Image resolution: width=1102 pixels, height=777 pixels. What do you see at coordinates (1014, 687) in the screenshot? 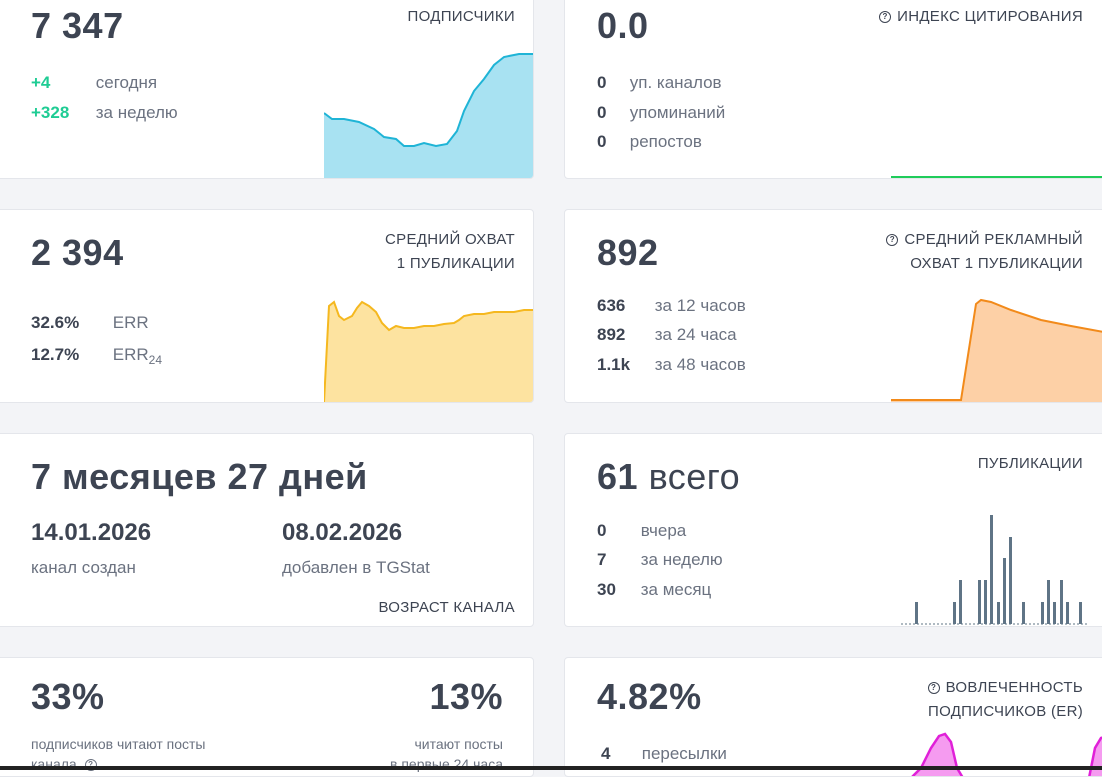
I see `engagement-label-line1: ВОВЛЕЧЕННОСТЬ` at bounding box center [1014, 687].